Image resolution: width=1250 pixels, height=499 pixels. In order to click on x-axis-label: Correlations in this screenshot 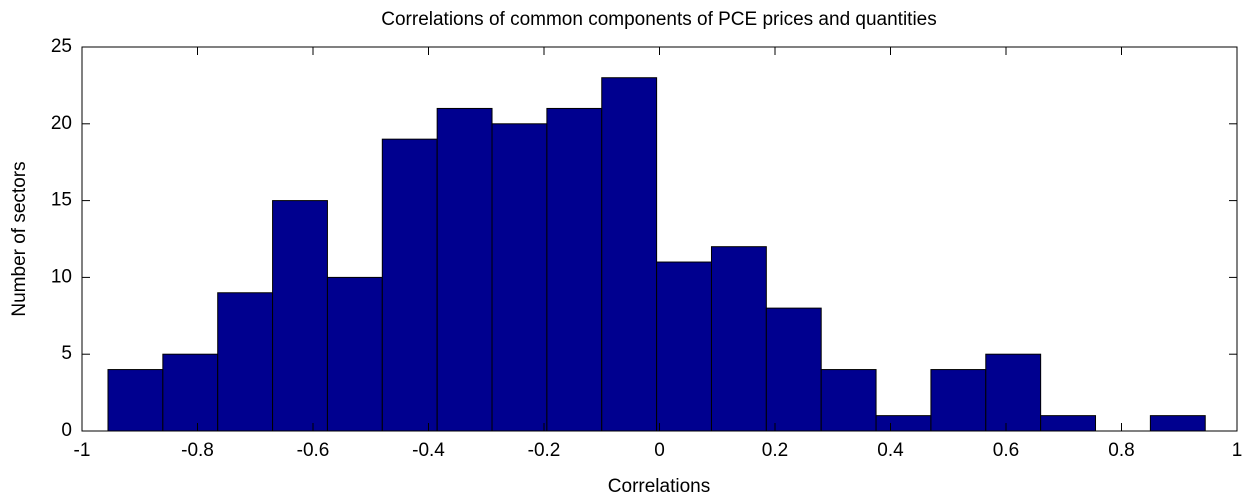, I will do `click(659, 486)`.